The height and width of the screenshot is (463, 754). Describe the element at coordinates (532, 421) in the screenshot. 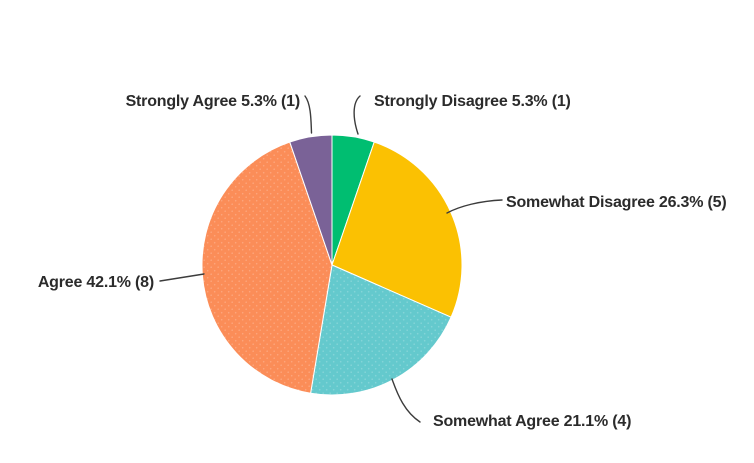

I see `callout-somewhat-agree: Somewhat Agree 21.1% (4)` at that location.